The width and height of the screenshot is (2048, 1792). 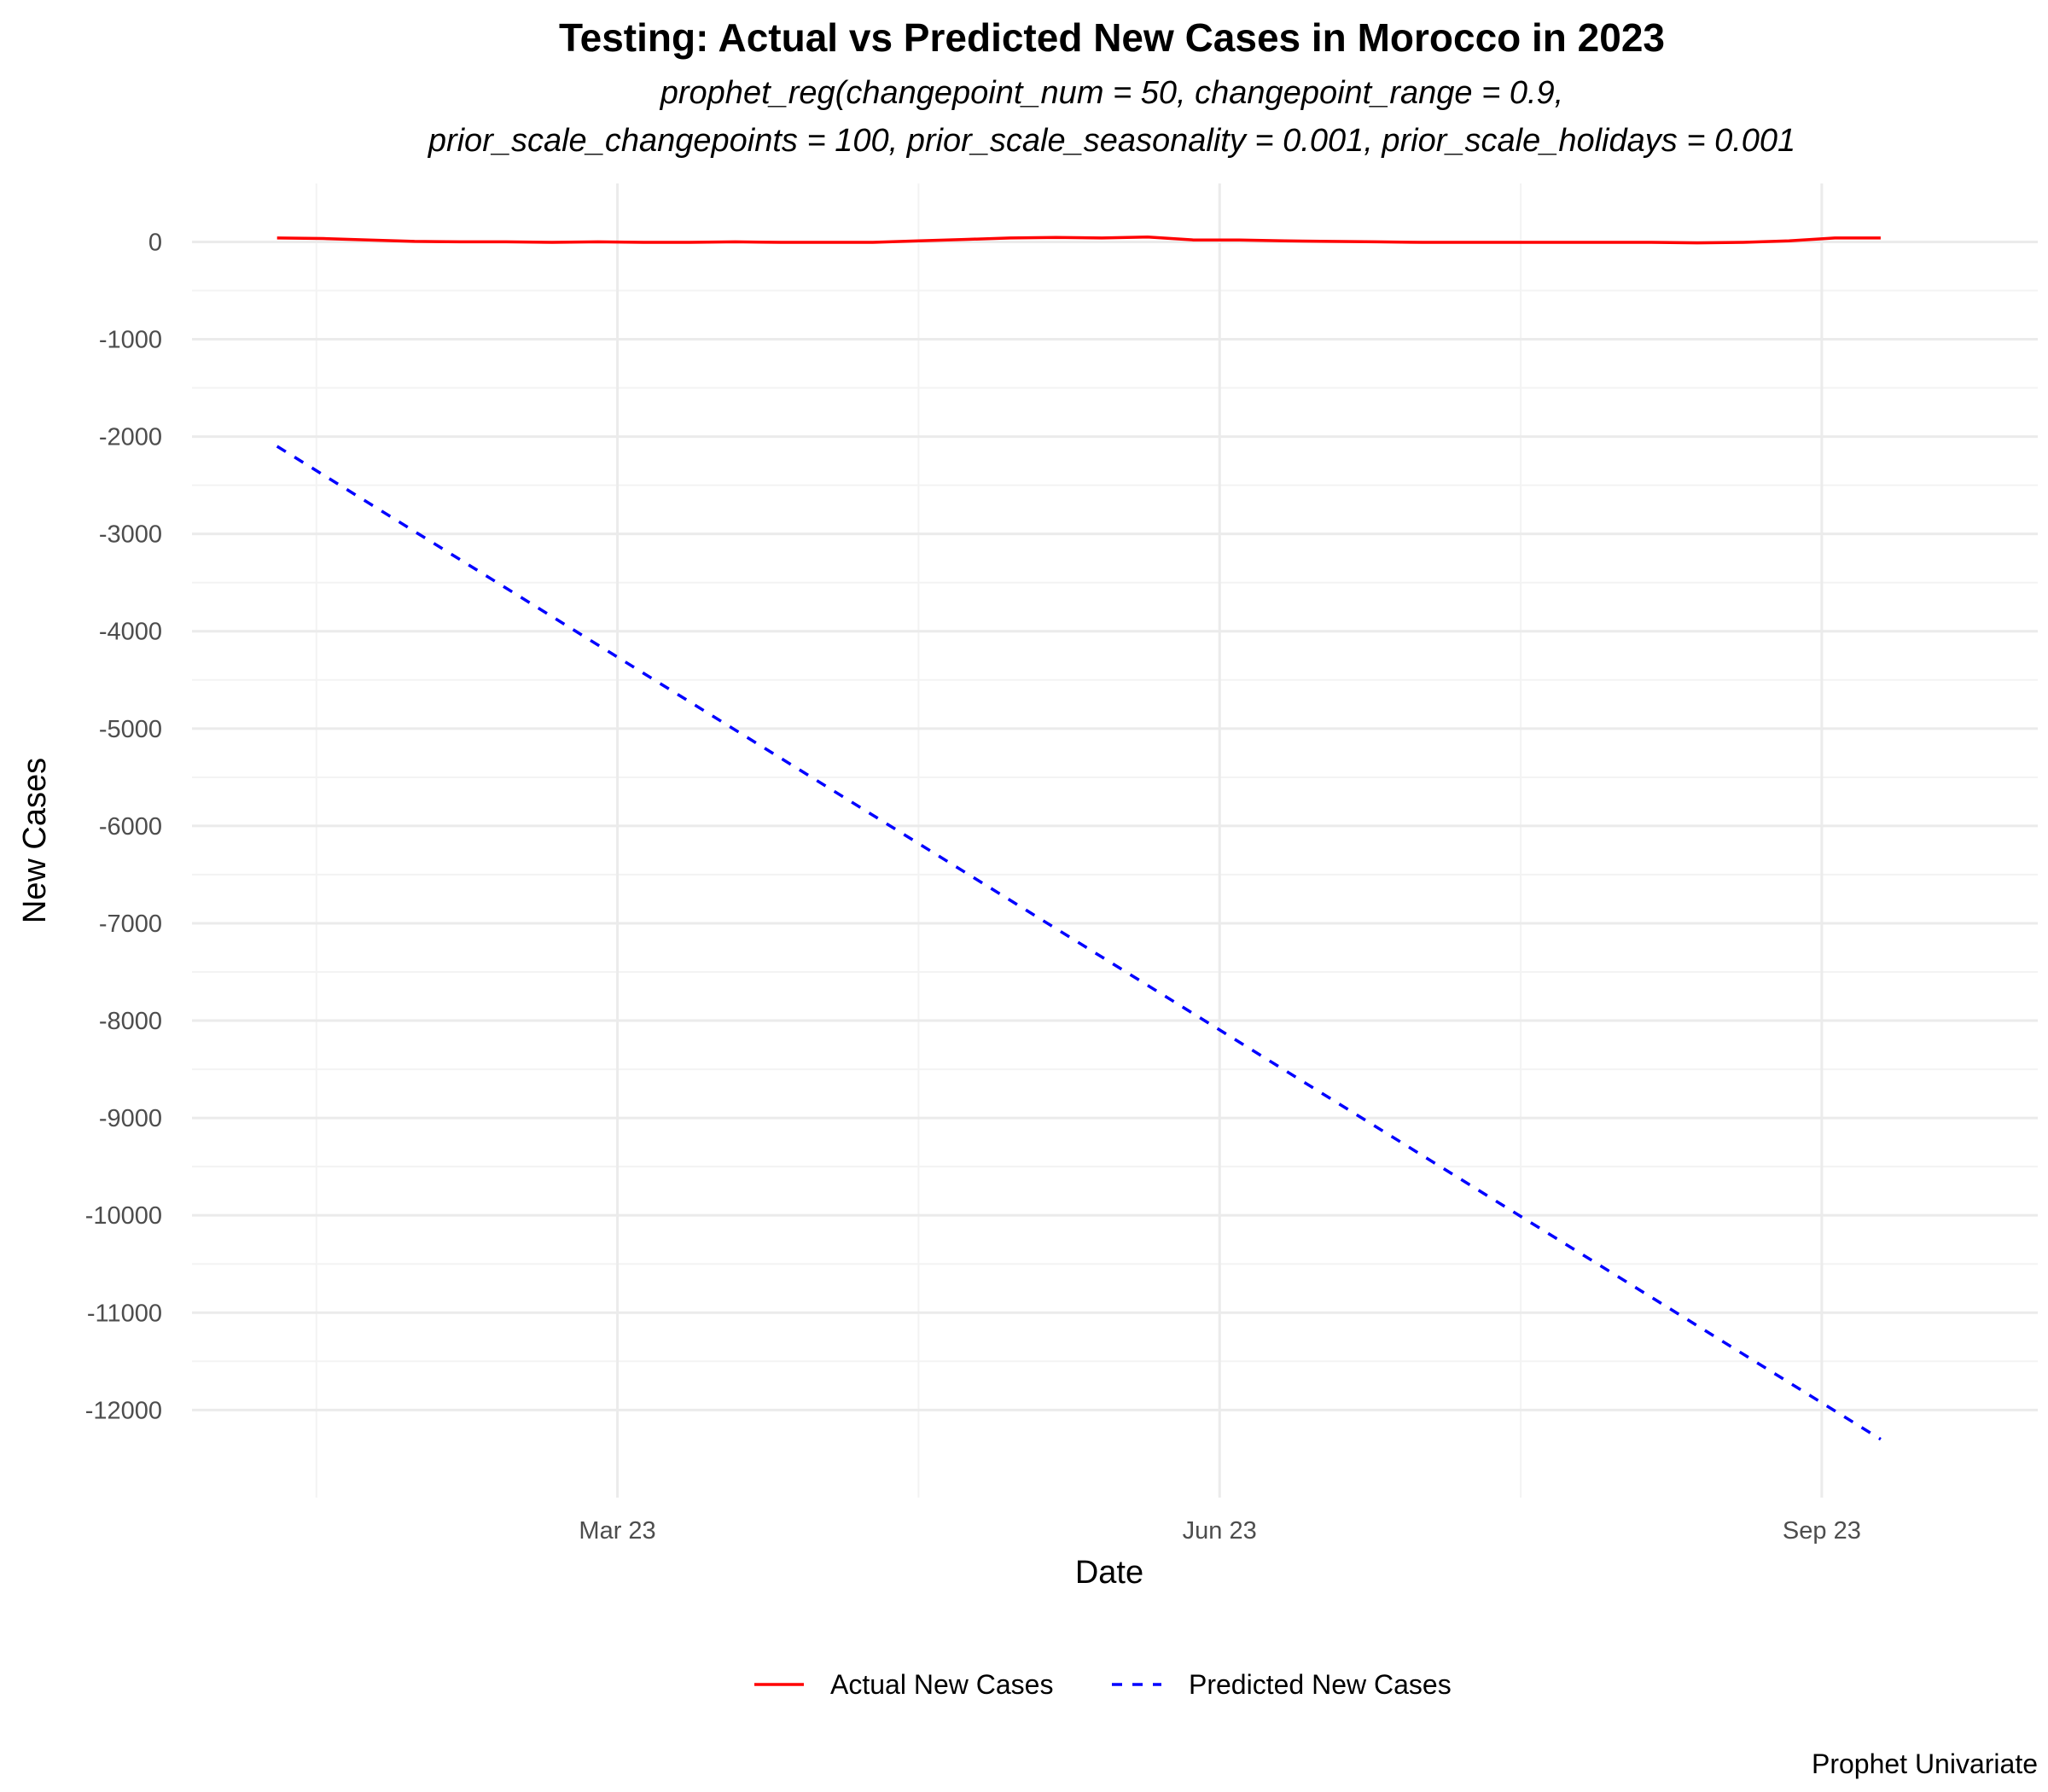 I want to click on x-tick-label: Sep 23, so click(x=1822, y=1531).